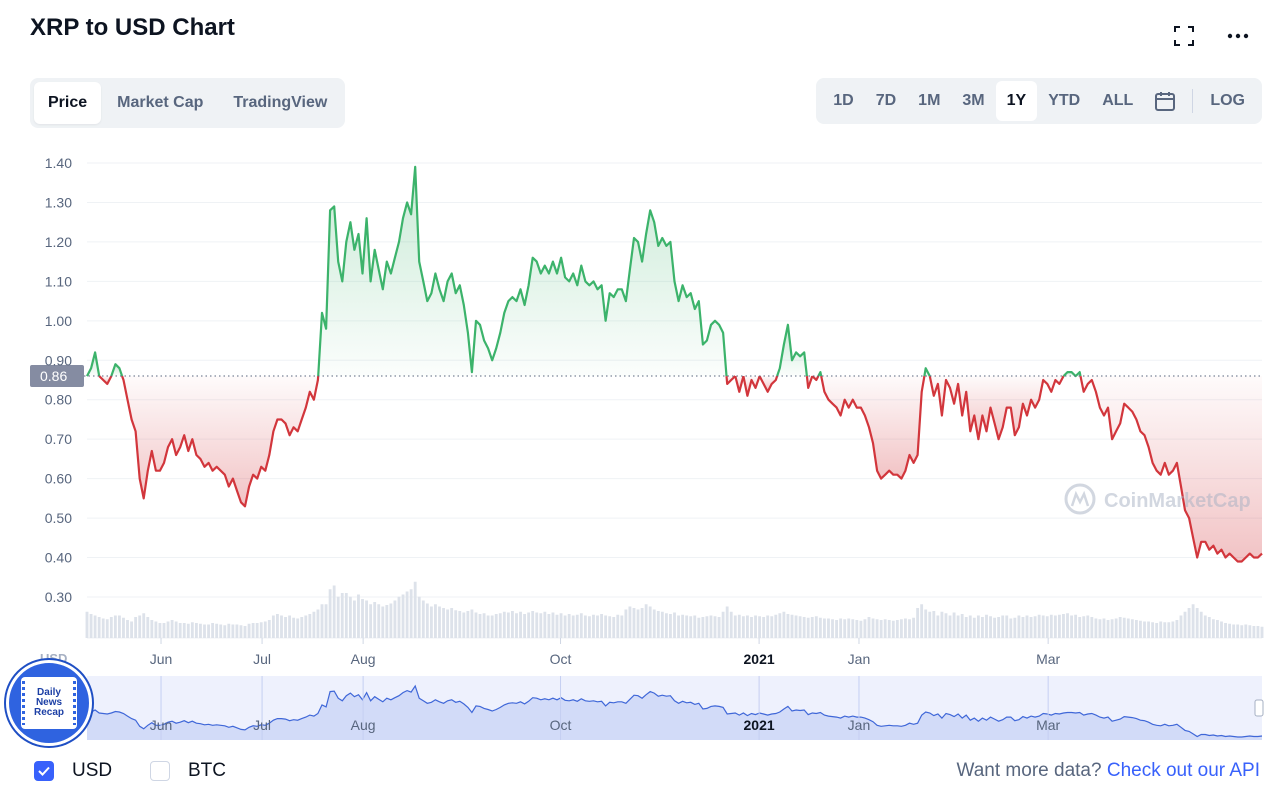  I want to click on range-ytd: YTD, so click(1064, 100).